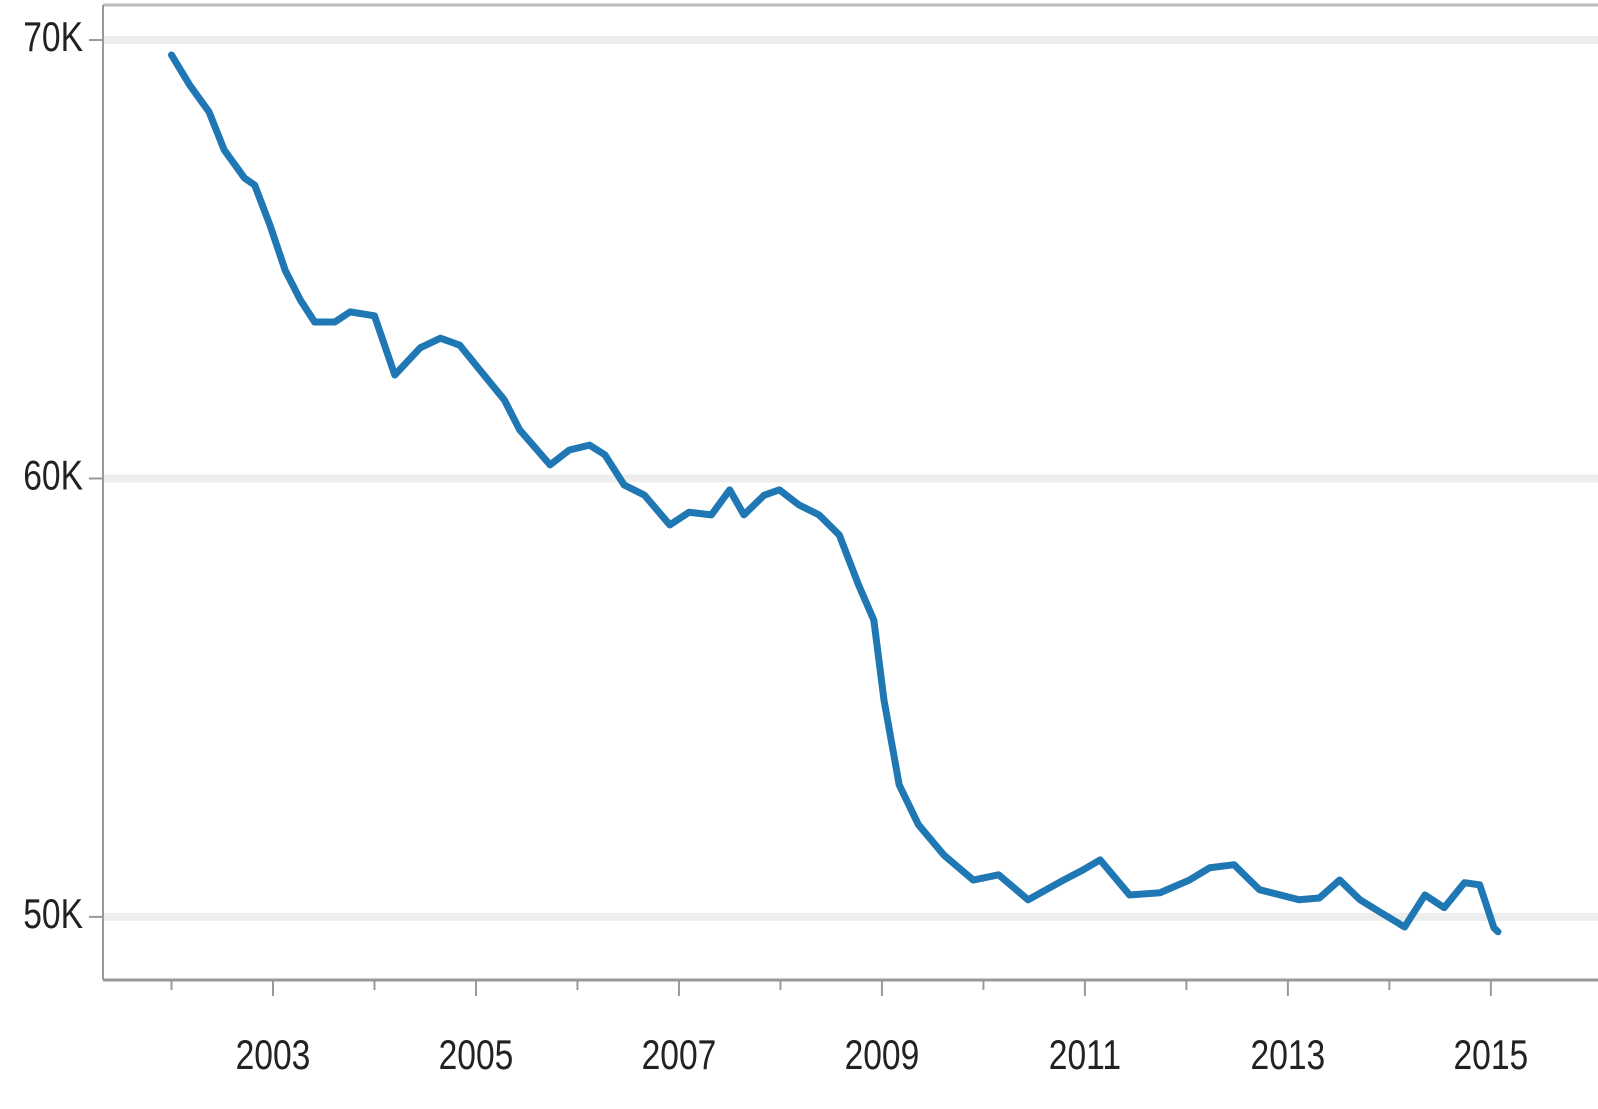 The height and width of the screenshot is (1109, 1598). I want to click on x-tick-label: 2007, so click(679, 1056).